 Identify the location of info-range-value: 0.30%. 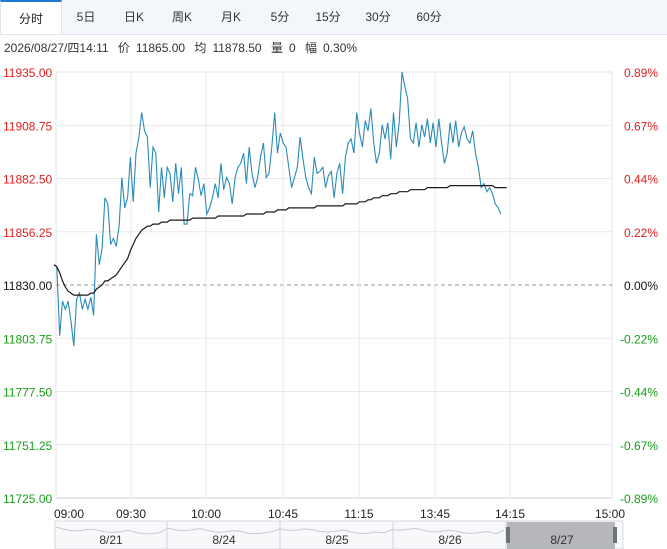
(340, 48).